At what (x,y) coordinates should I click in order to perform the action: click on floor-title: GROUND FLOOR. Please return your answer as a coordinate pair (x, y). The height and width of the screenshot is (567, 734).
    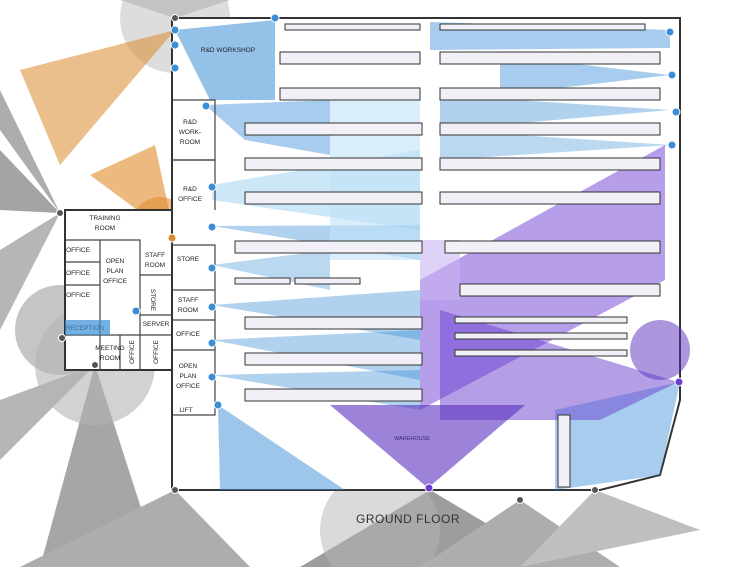
    Looking at the image, I should click on (408, 519).